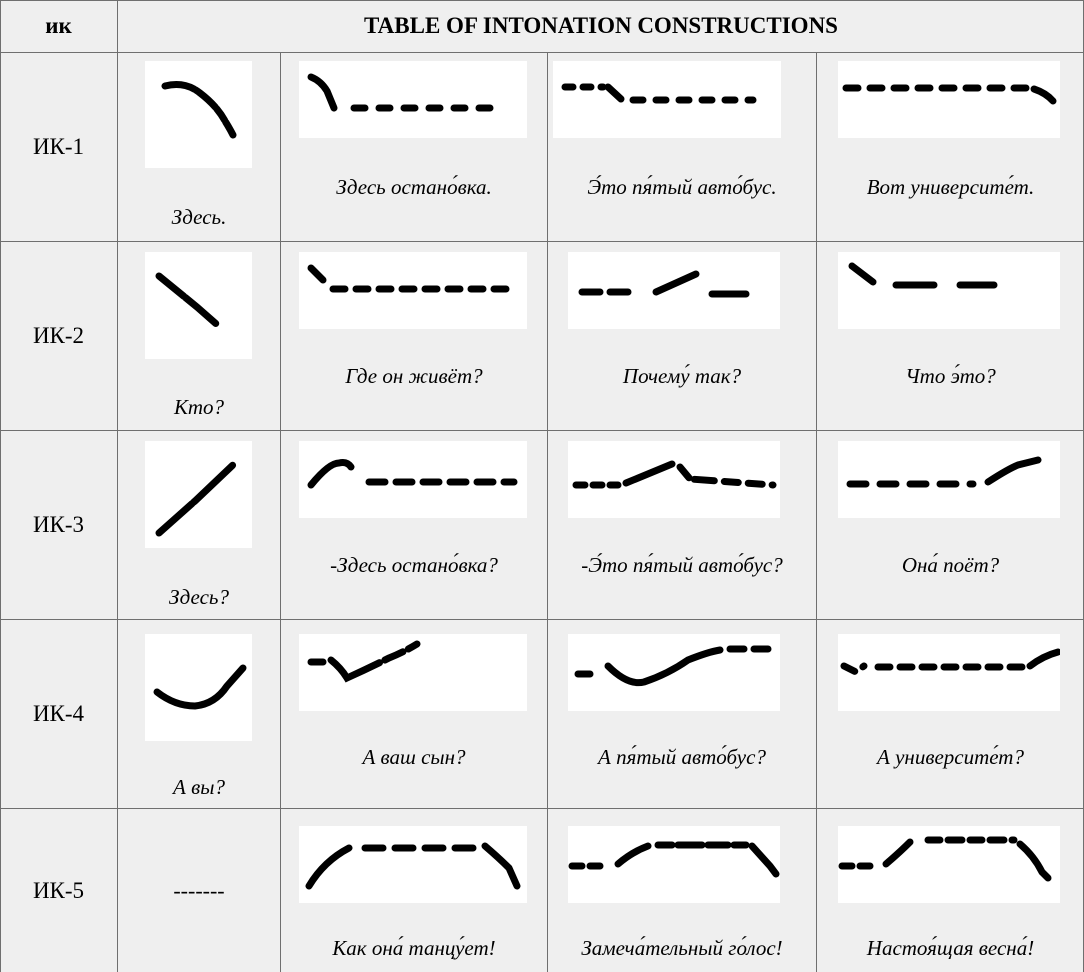  I want to click on example-ik3-3: Она́ поёт?, so click(950, 565).